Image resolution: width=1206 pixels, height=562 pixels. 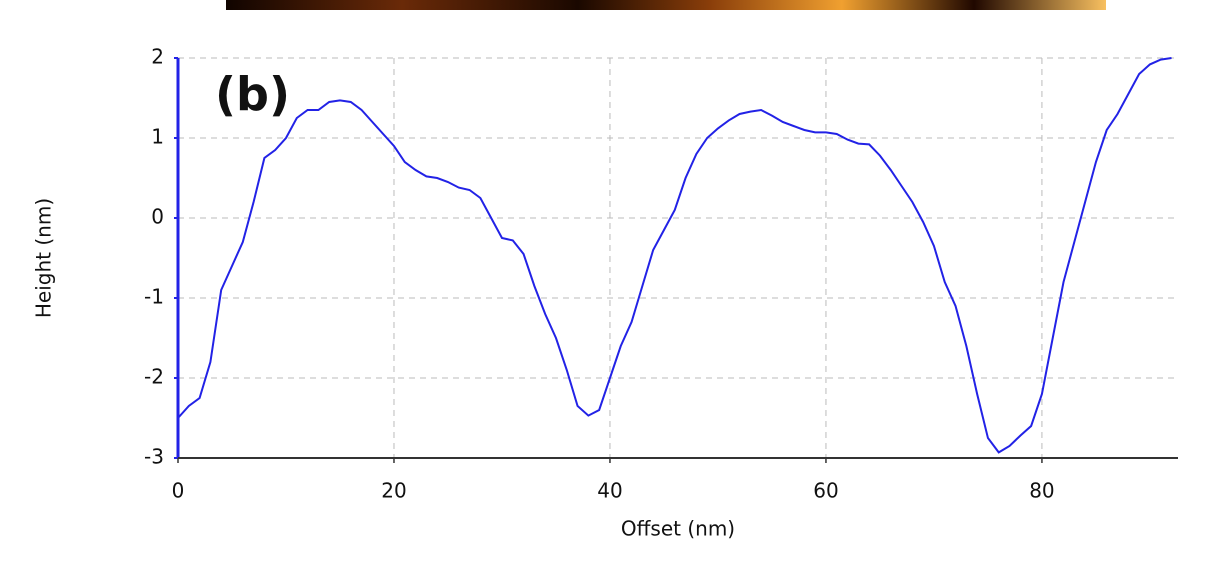 I want to click on x-tick-label: 80, so click(x=1041, y=491).